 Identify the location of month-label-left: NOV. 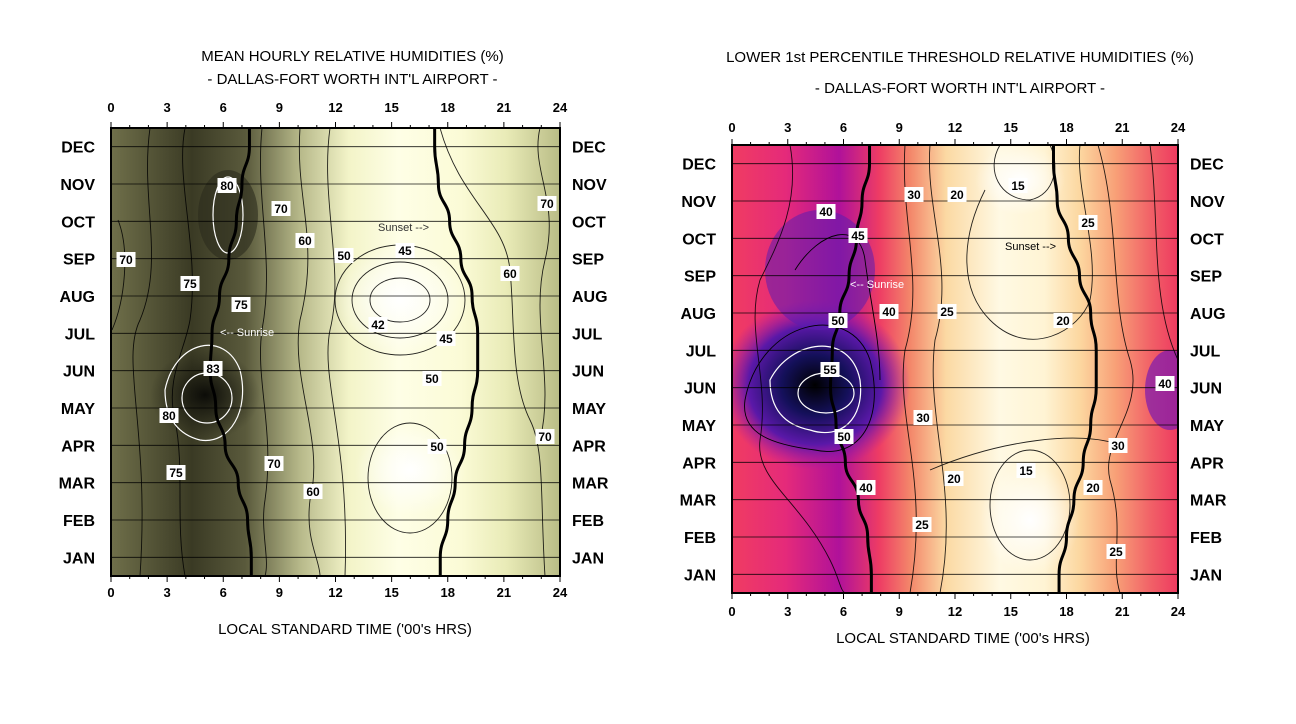
(698, 202).